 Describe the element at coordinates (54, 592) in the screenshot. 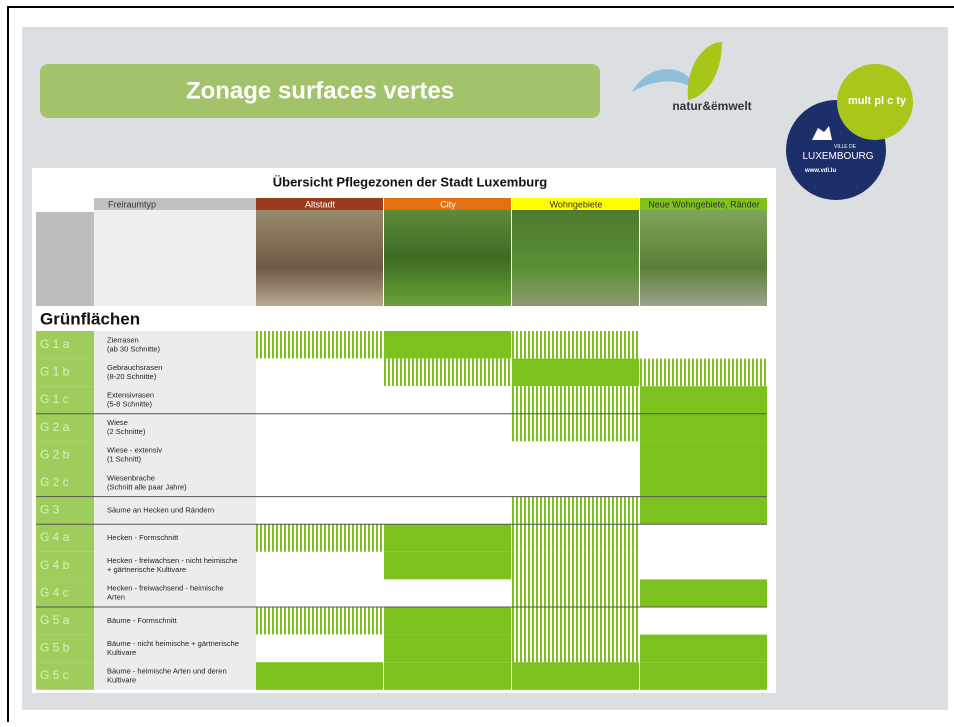

I see `row-code: G 4 c` at that location.